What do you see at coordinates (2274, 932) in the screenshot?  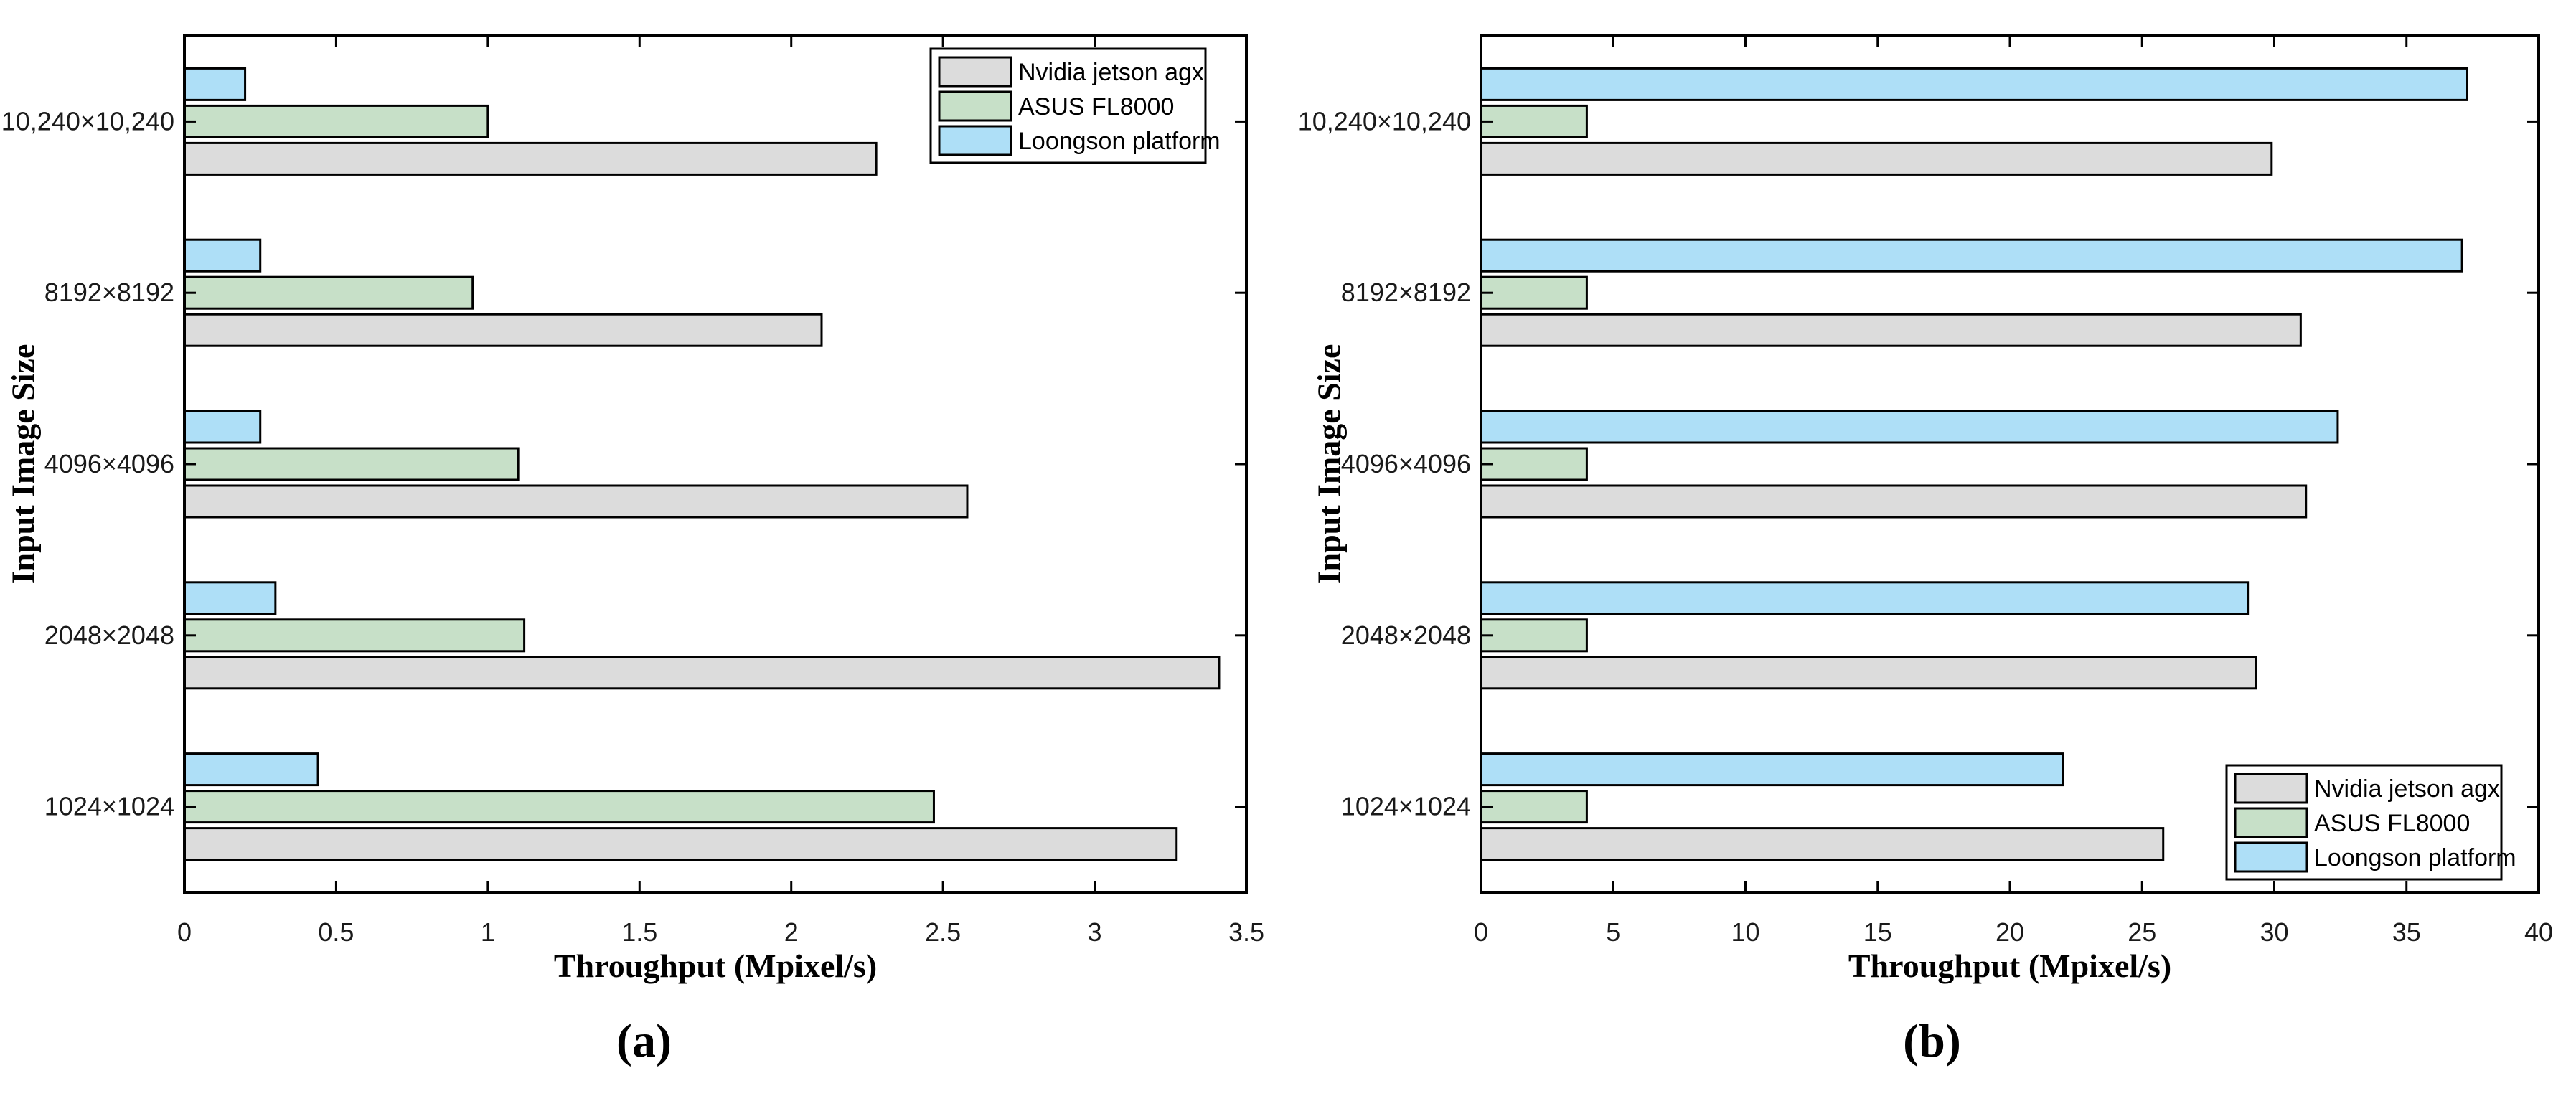 I see `x-tick-label: 30` at bounding box center [2274, 932].